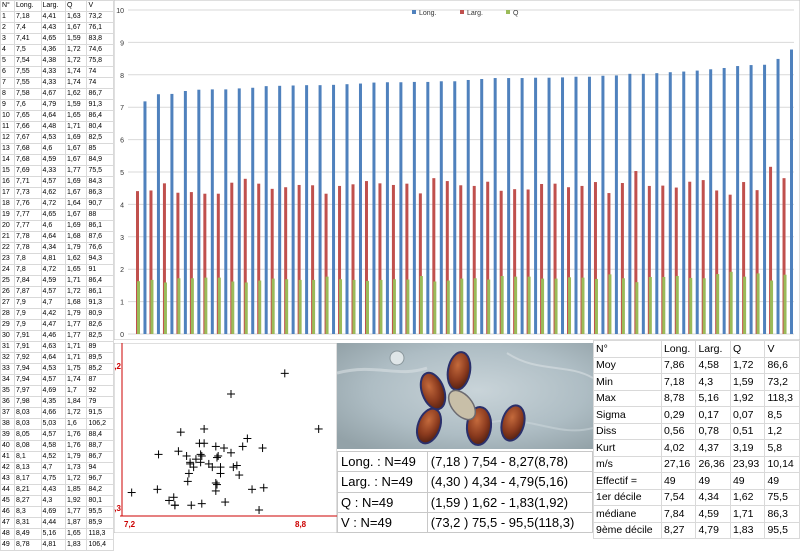 The height and width of the screenshot is (551, 800). Describe the element at coordinates (76, 171) in the screenshot. I see `table-cell: 1,77` at that location.